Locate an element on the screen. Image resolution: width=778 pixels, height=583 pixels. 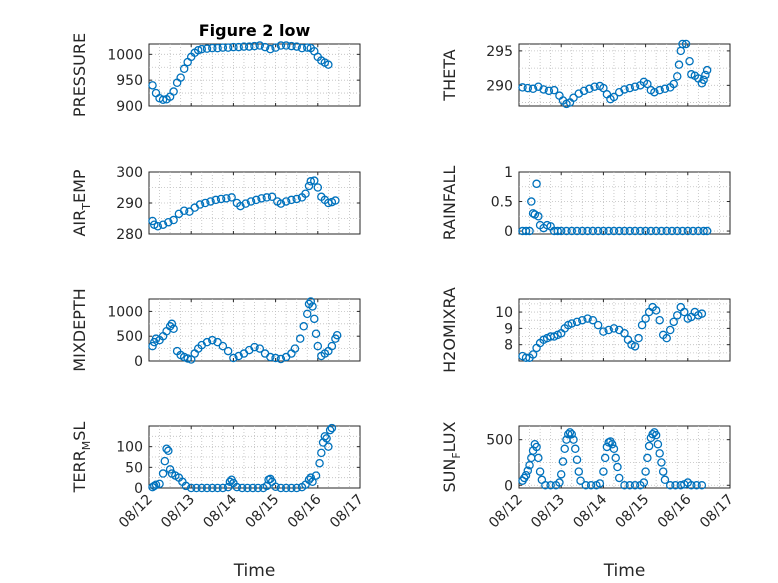
y-tick-label: 280 is located at coordinates (129, 235).